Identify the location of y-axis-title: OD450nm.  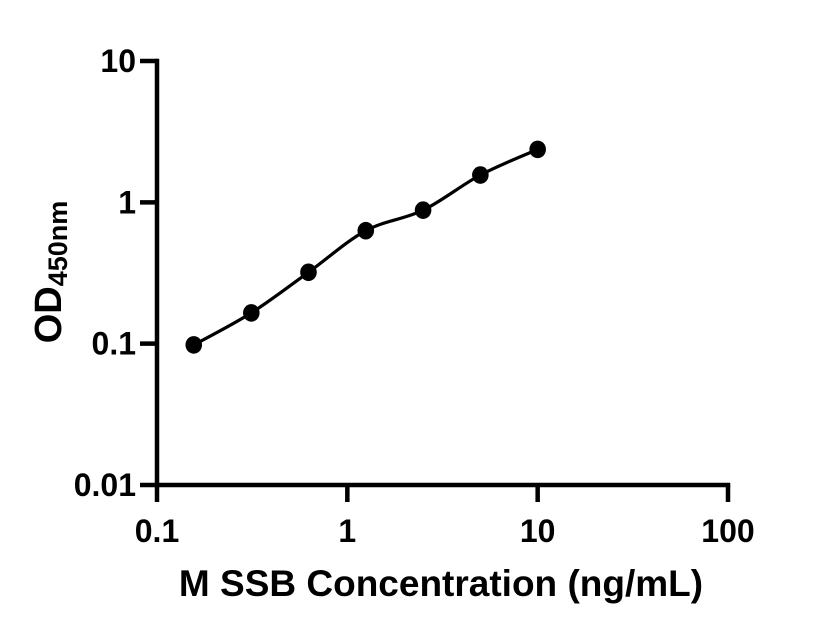
(49, 272).